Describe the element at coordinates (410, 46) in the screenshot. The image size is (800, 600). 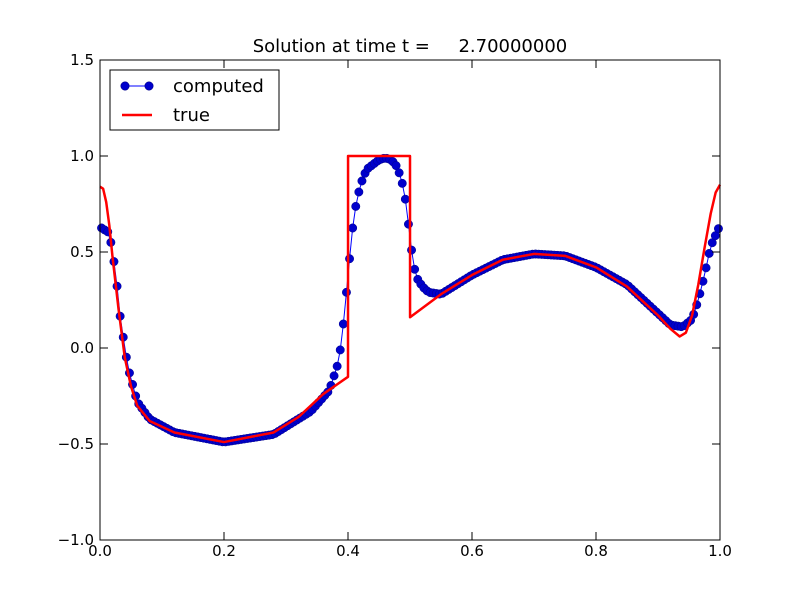
I see `chart-title: Solution at time t = 2.70000000` at that location.